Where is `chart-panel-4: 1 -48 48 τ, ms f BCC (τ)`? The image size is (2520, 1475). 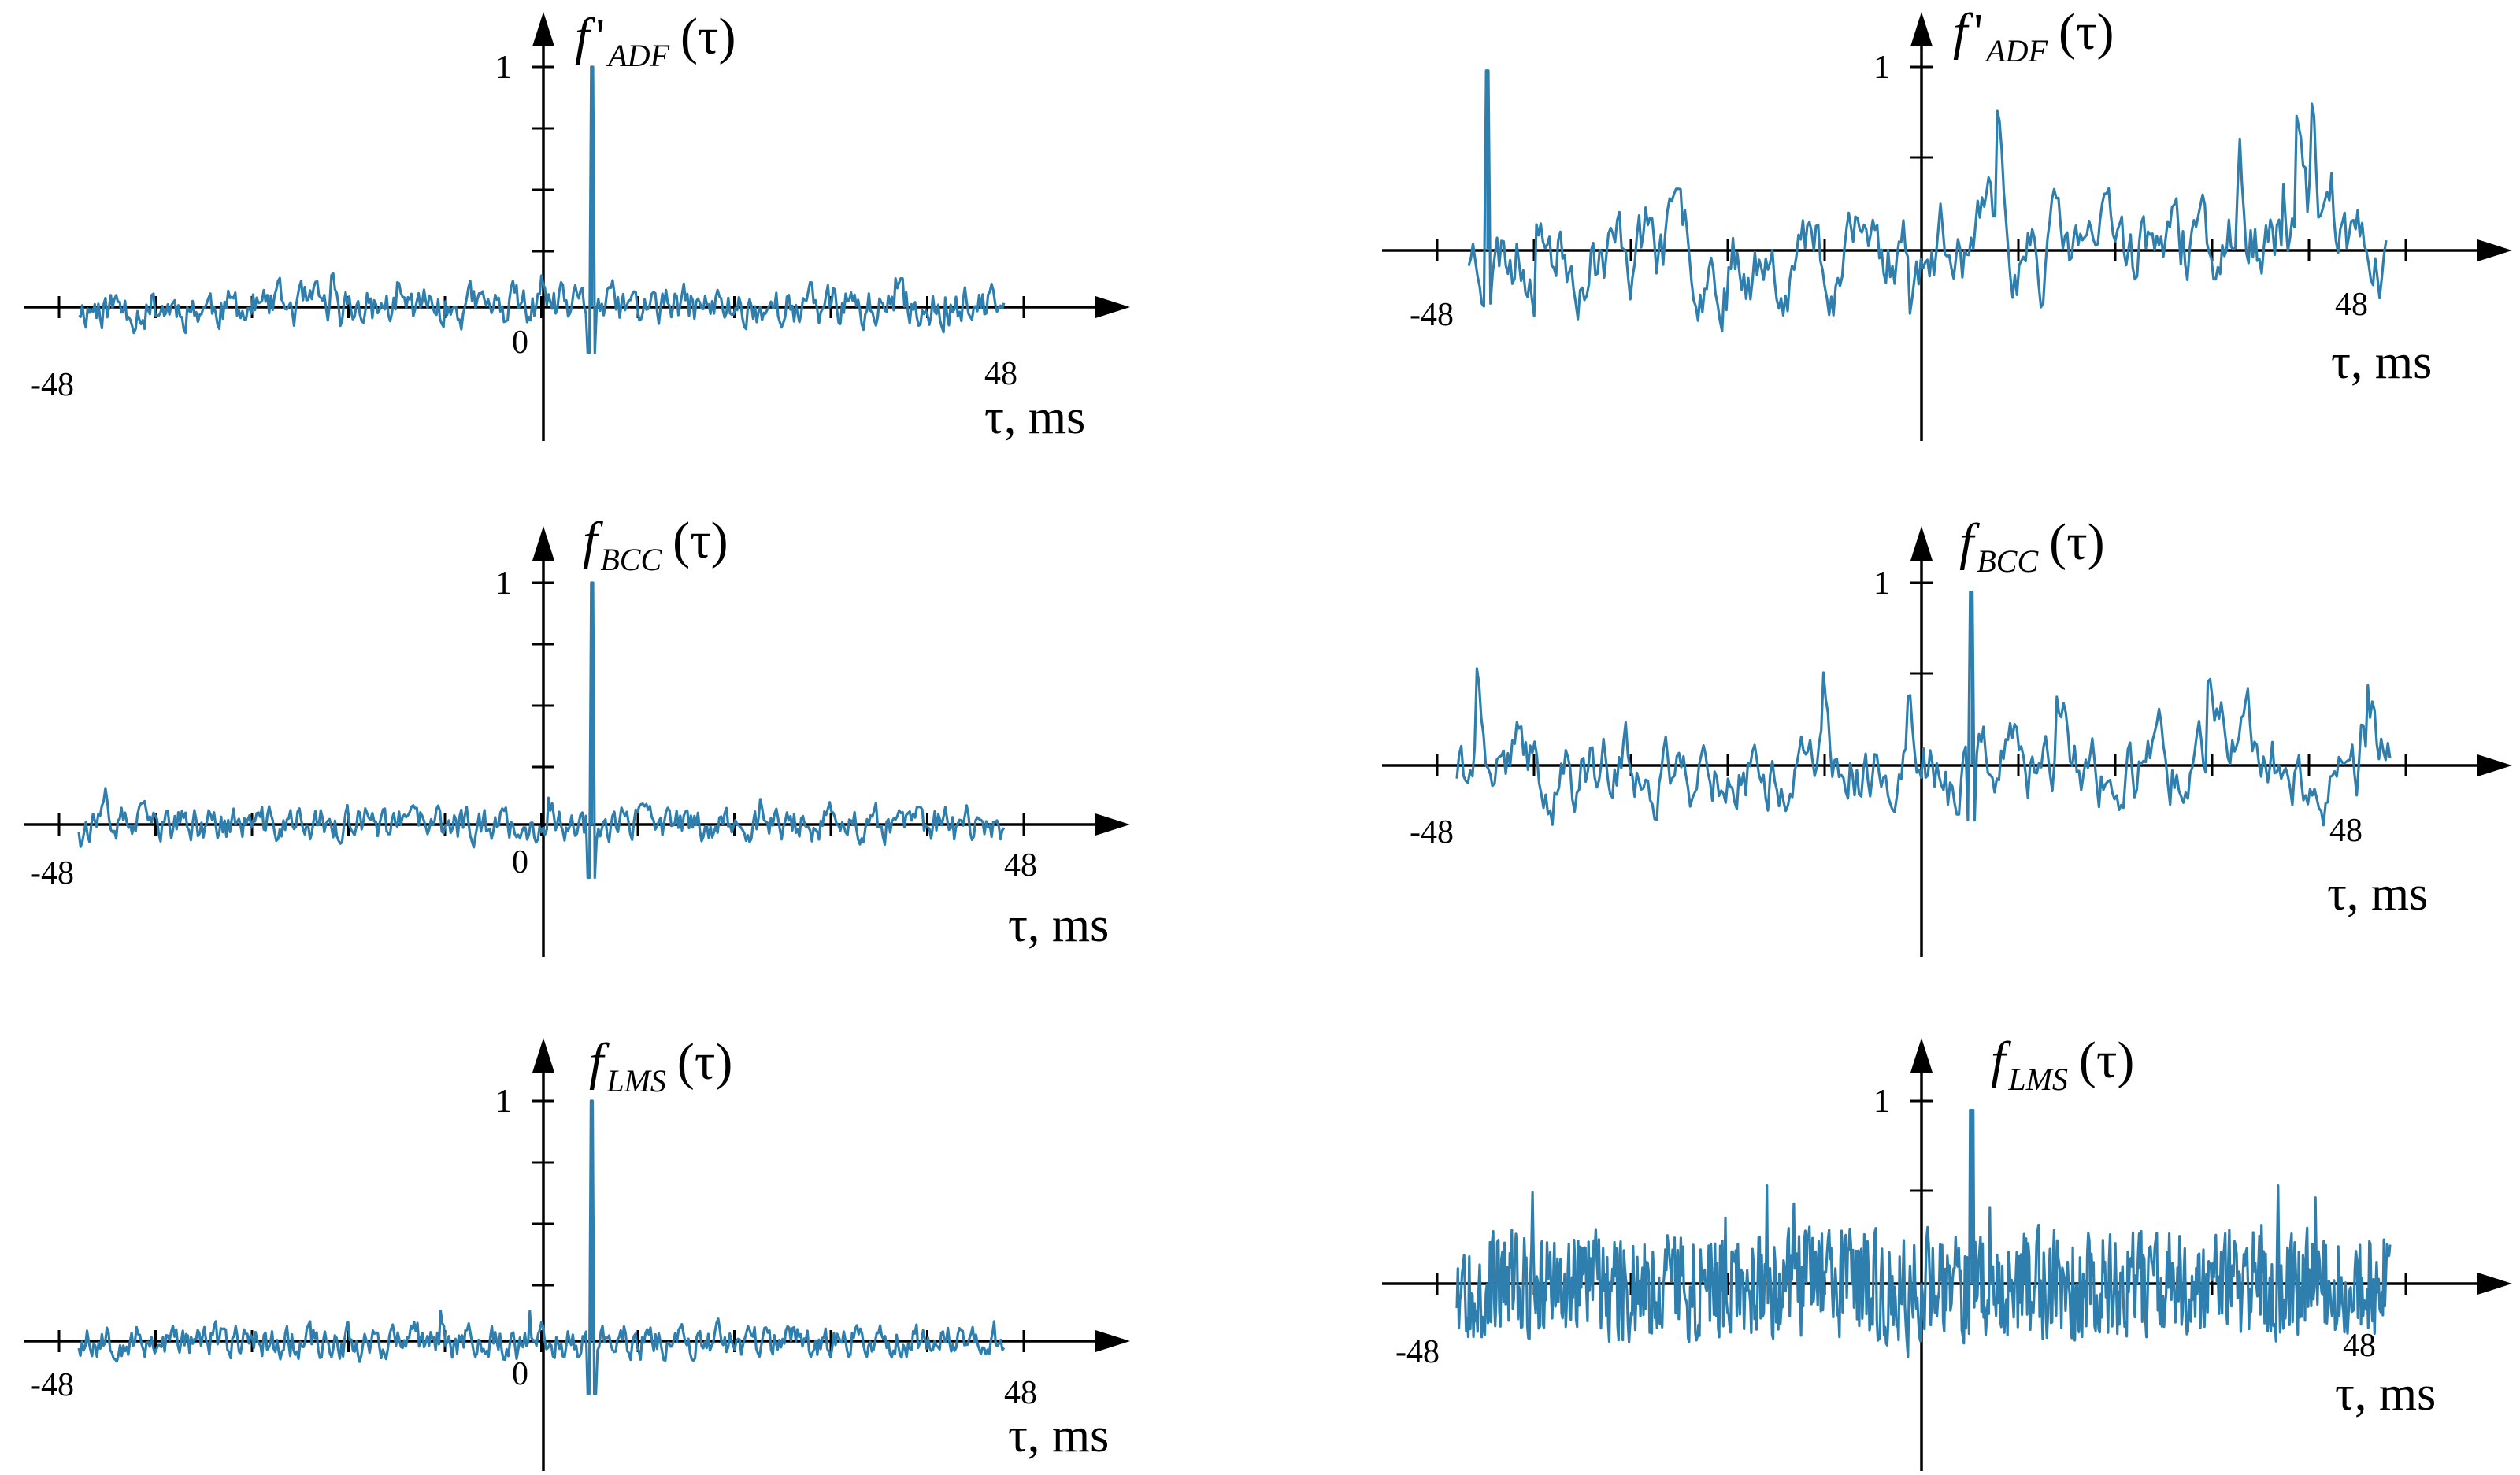
chart-panel-4: 1 -48 48 τ, ms f BCC (τ) is located at coordinates (1947, 735).